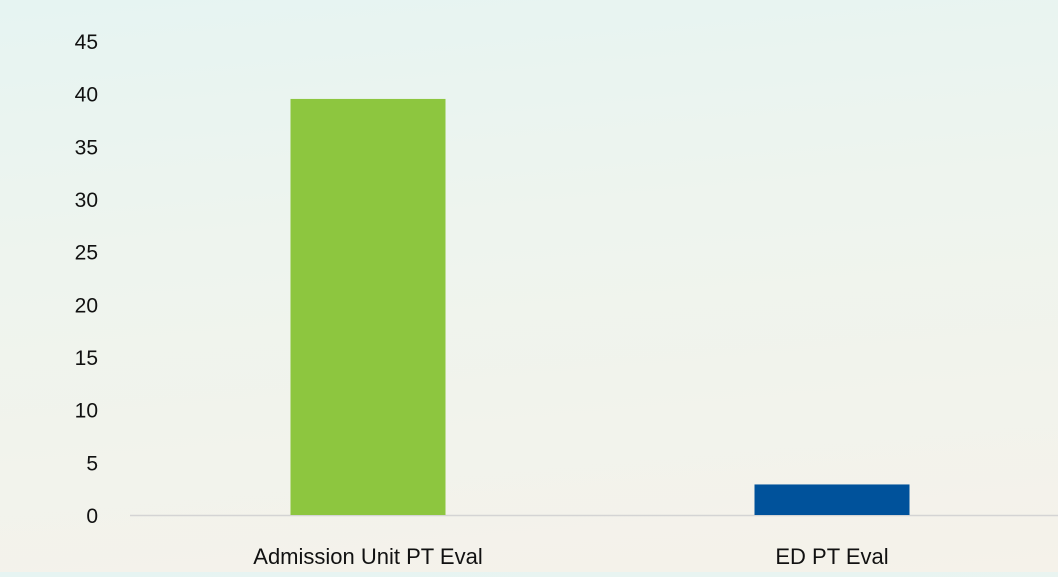 This screenshot has height=577, width=1058. What do you see at coordinates (86, 200) in the screenshot?
I see `y-tick-label: 30` at bounding box center [86, 200].